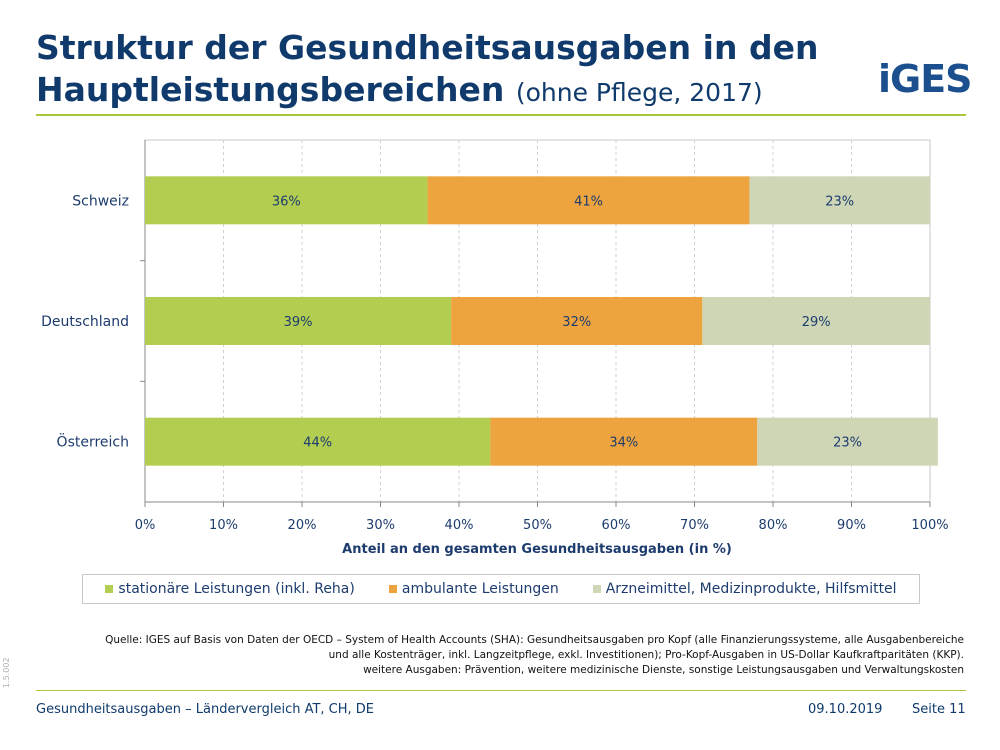 This screenshot has width=1000, height=750. I want to click on data-label: 36%, so click(286, 201).